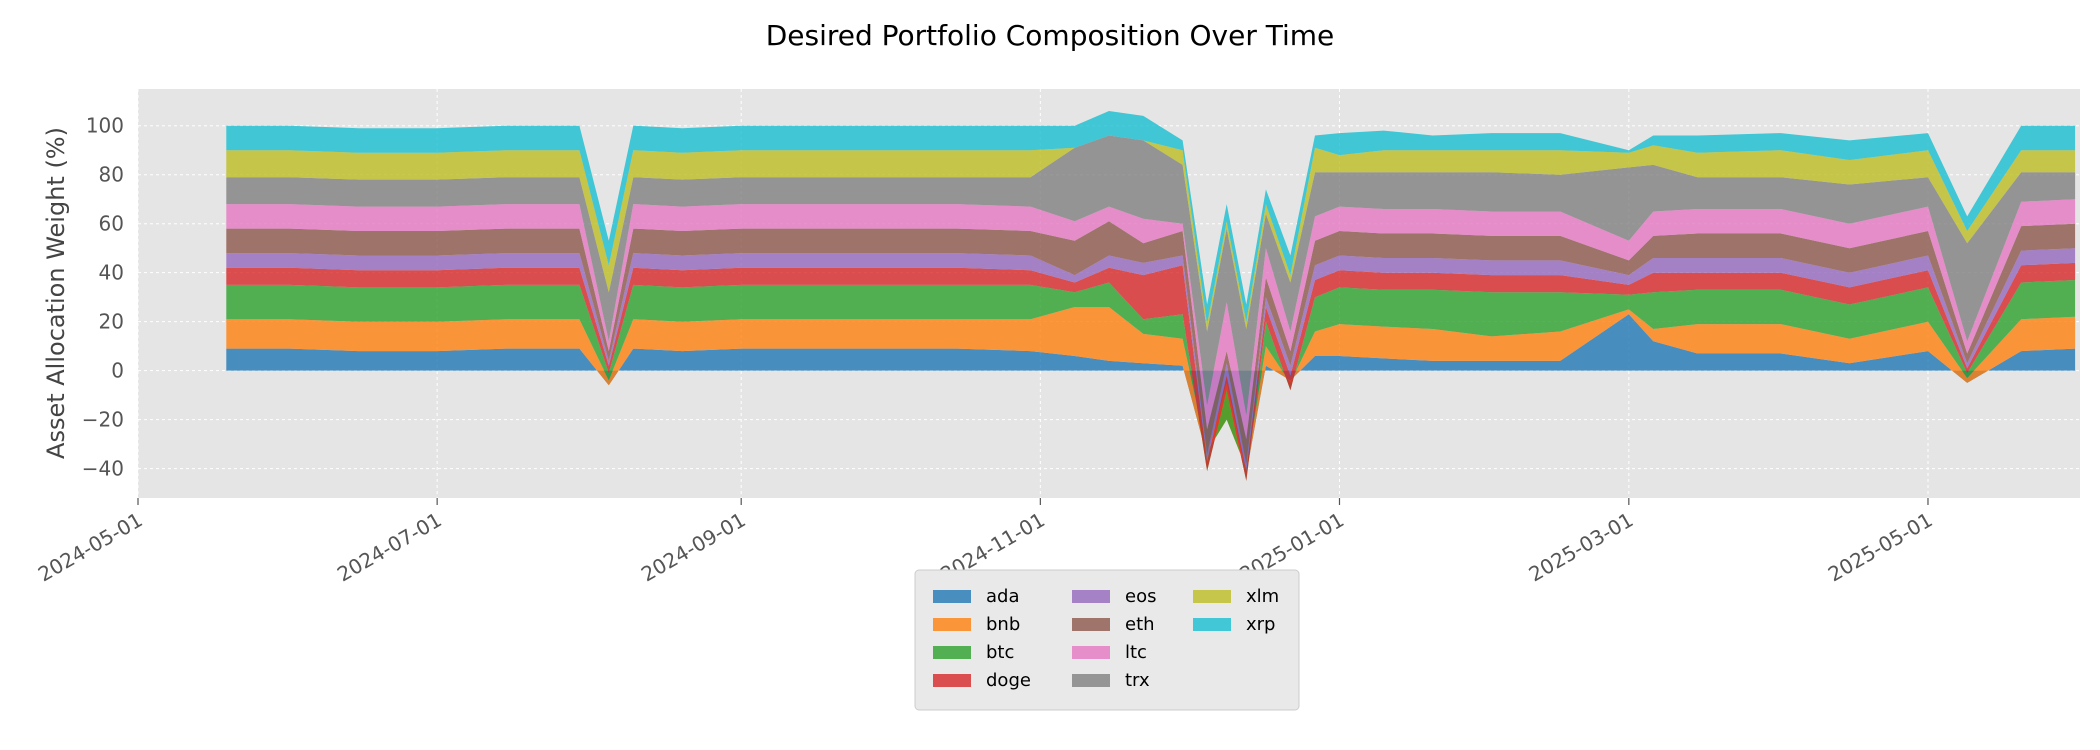 The width and height of the screenshot is (2100, 750). Describe the element at coordinates (1880, 547) in the screenshot. I see `x-tick-label: 2025-05-01` at that location.